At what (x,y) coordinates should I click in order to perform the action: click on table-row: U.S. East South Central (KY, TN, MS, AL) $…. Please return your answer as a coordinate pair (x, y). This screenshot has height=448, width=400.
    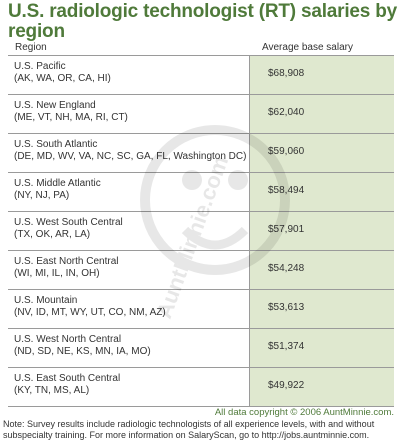
    Looking at the image, I should click on (201, 387).